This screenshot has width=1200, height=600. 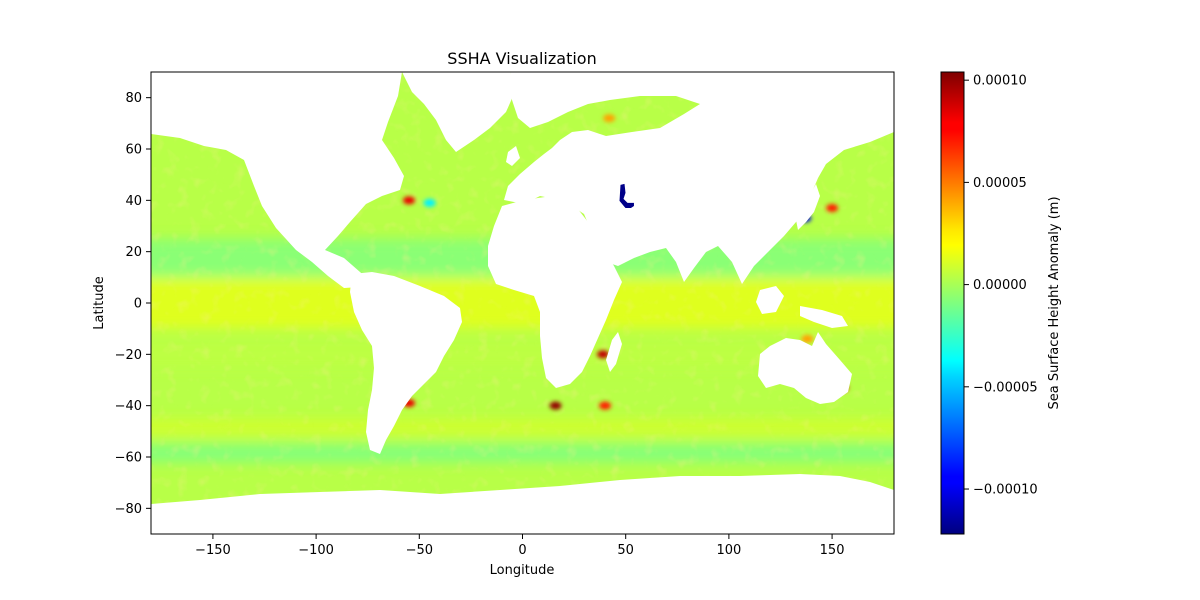 I want to click on y-tick-label: −60, so click(x=128, y=458).